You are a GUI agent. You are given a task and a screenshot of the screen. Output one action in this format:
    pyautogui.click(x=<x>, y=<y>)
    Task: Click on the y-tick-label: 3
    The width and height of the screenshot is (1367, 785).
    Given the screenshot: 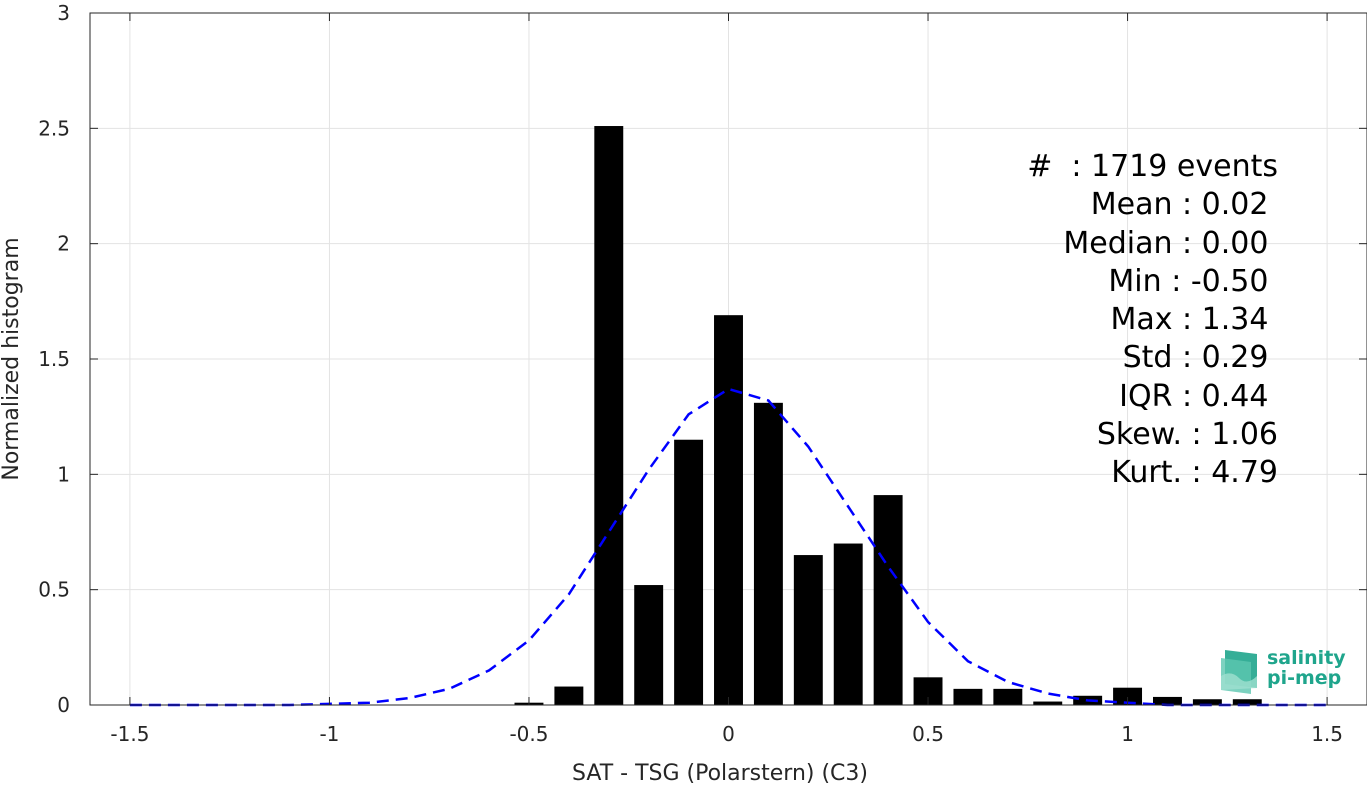 What is the action you would take?
    pyautogui.click(x=63, y=13)
    